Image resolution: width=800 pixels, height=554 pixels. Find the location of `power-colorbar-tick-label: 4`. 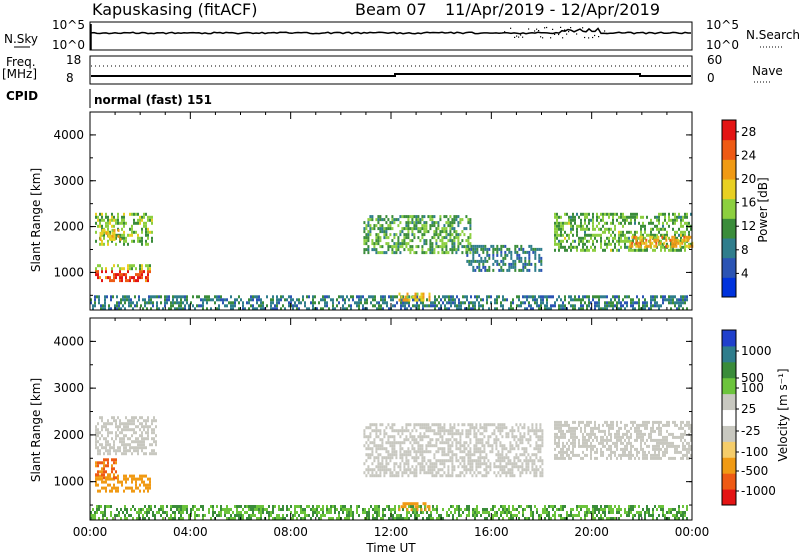

power-colorbar-tick-label: 4 is located at coordinates (745, 273).